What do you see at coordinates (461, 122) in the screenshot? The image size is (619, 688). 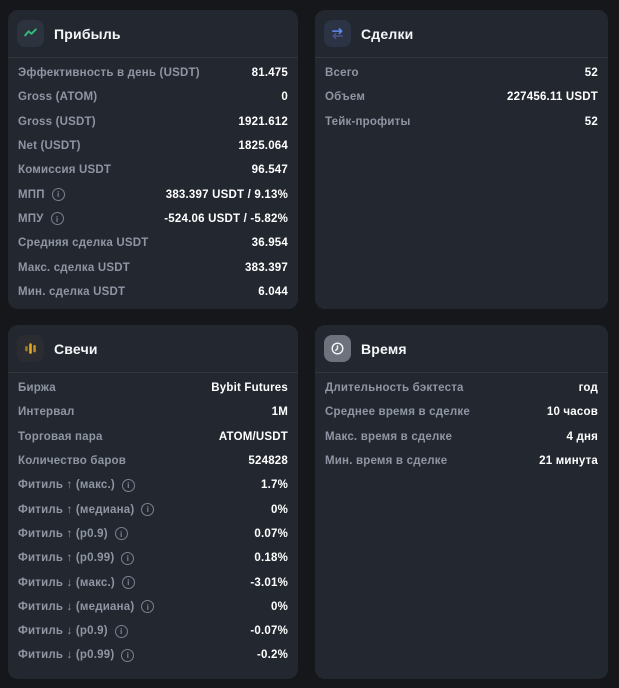 I see `stat-row: Тейк-профиты 52` at bounding box center [461, 122].